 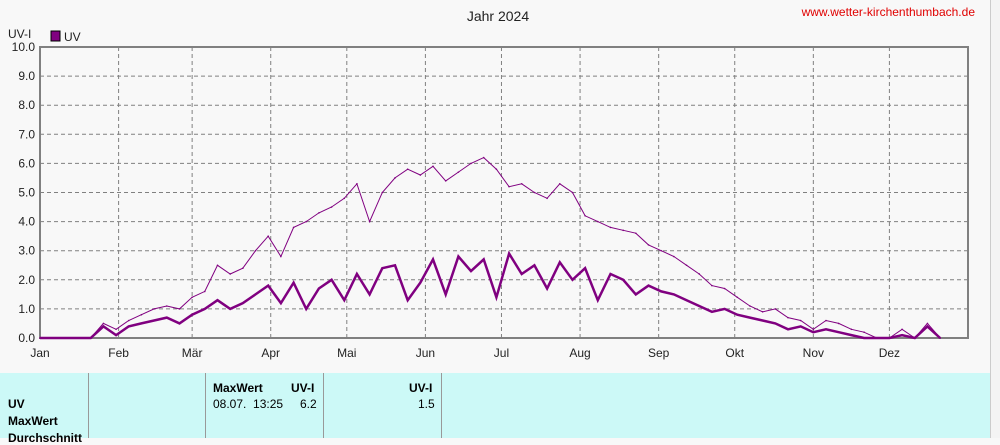 I want to click on row-label-uv: UV, so click(x=16, y=404).